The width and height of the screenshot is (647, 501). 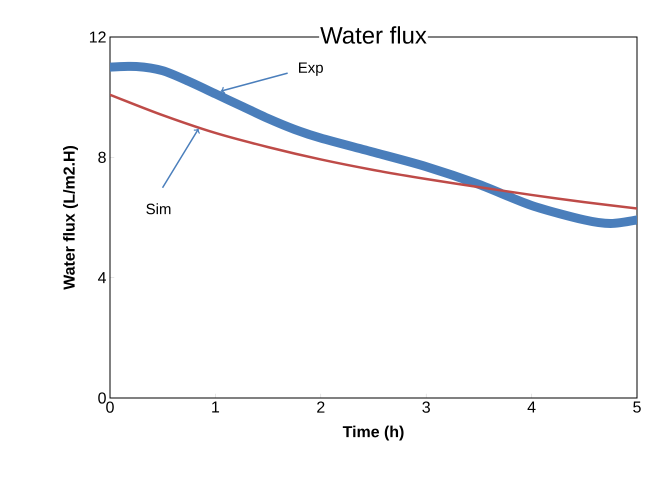 I want to click on annotation: Sim, so click(x=158, y=208).